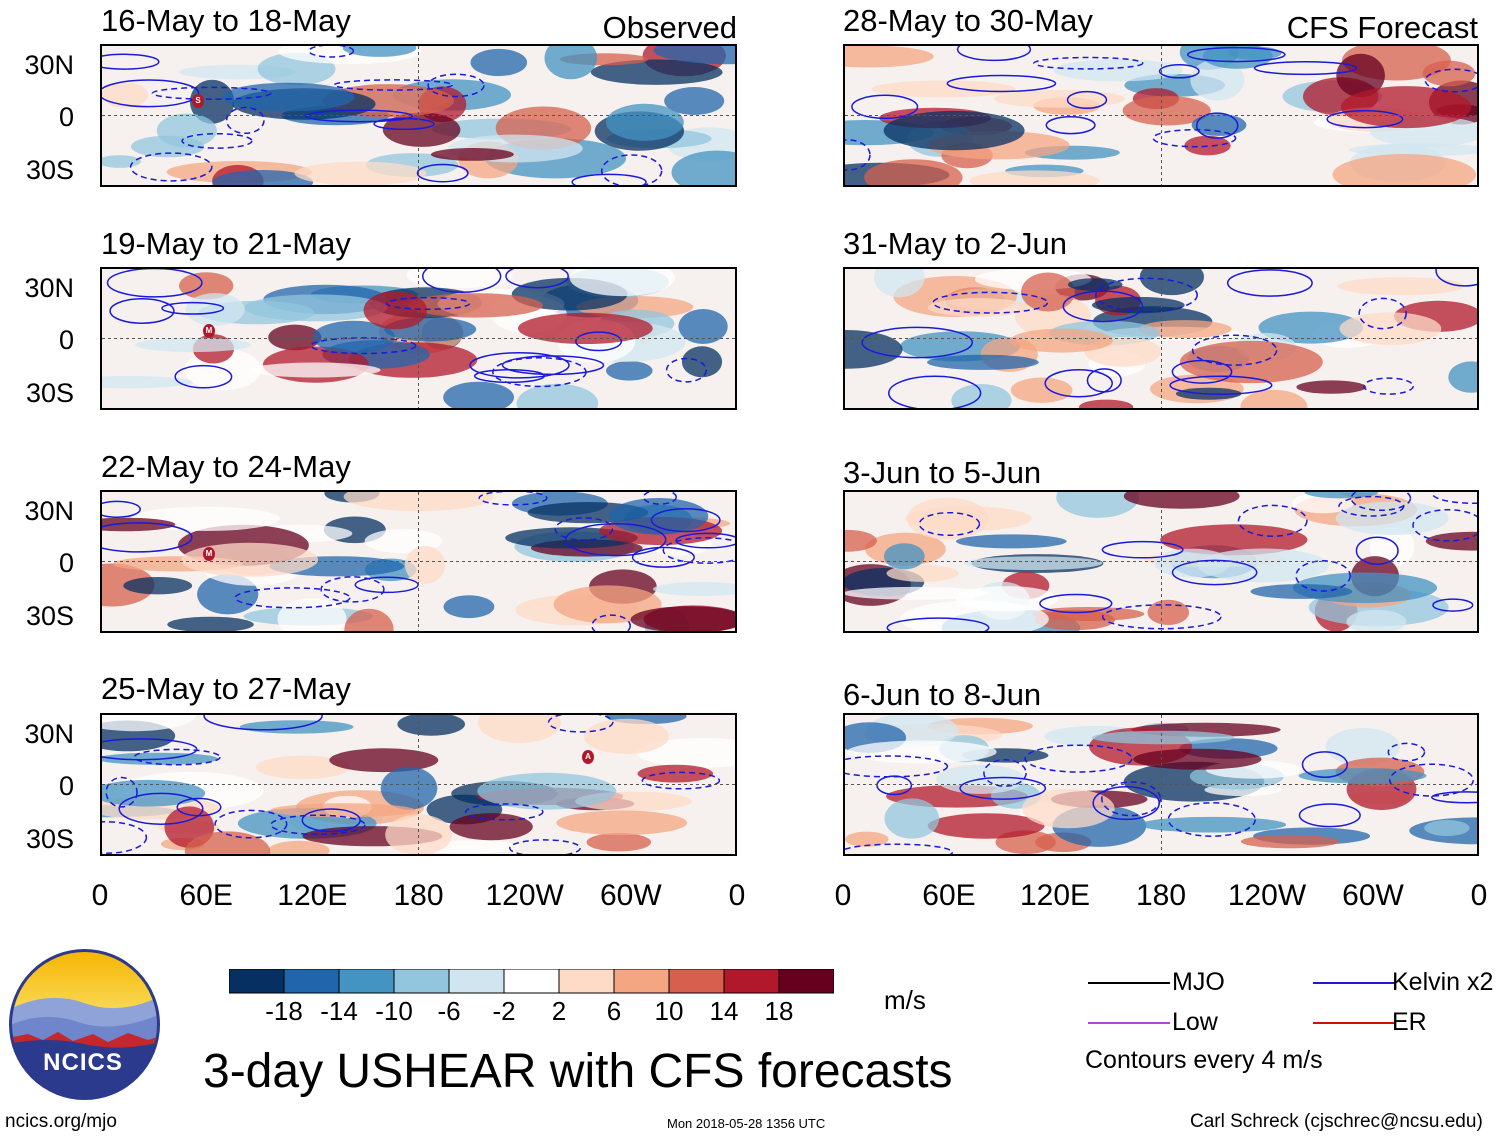 The width and height of the screenshot is (1510, 1137). What do you see at coordinates (226, 243) in the screenshot?
I see `panel-title-obs-2: 19-May to 21-May` at bounding box center [226, 243].